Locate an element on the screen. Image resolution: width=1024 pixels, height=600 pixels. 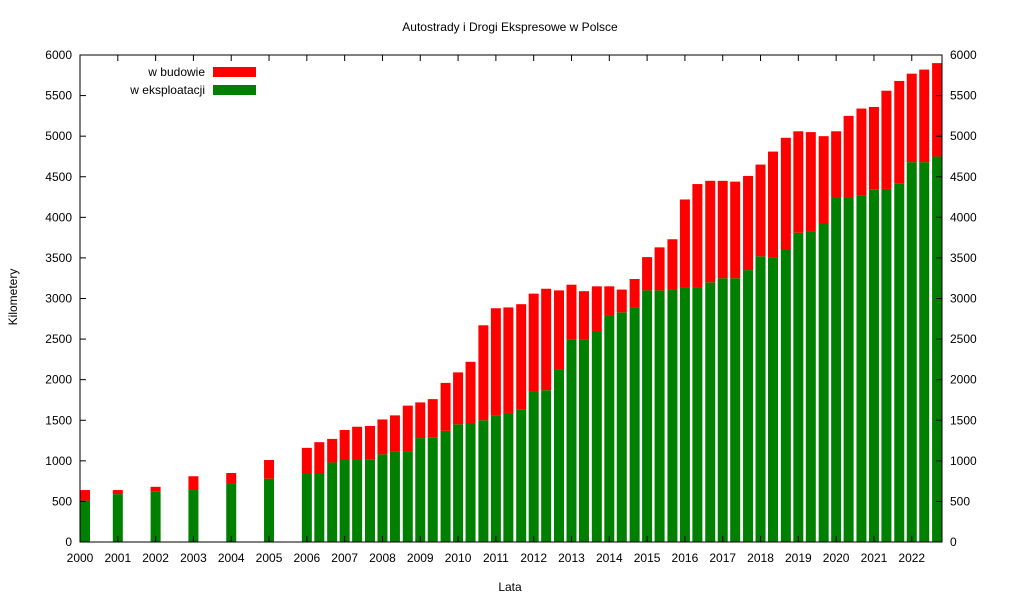
y-tick-label: 4500 is located at coordinates (58, 177).